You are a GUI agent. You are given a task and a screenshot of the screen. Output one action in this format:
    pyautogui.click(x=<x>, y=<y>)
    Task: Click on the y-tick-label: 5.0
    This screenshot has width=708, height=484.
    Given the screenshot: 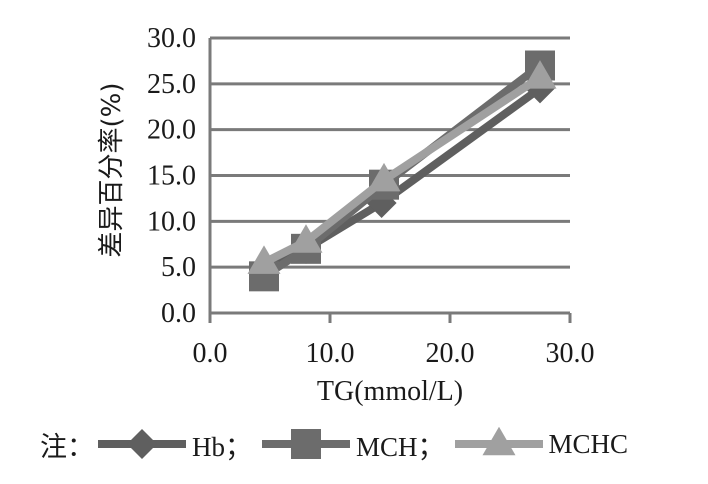 What is the action you would take?
    pyautogui.click(x=178, y=267)
    